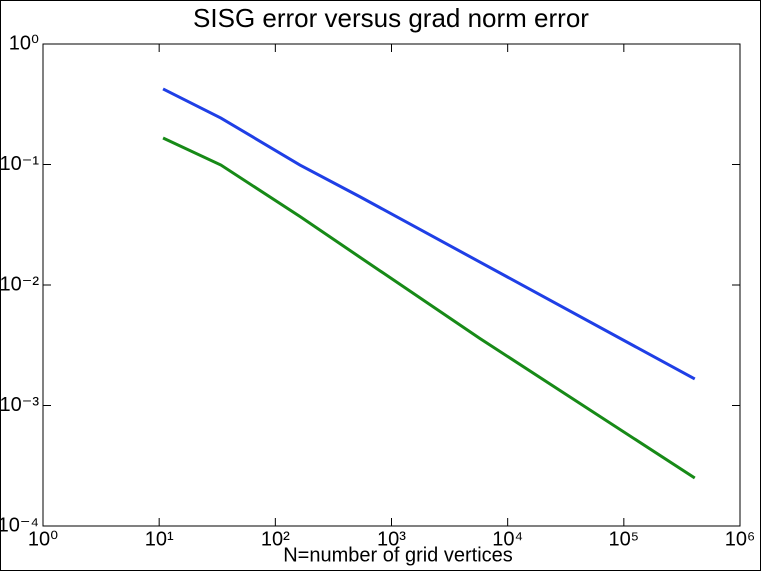 This screenshot has height=571, width=761. Describe the element at coordinates (507, 539) in the screenshot. I see `x-tick-label: 10⁴` at that location.